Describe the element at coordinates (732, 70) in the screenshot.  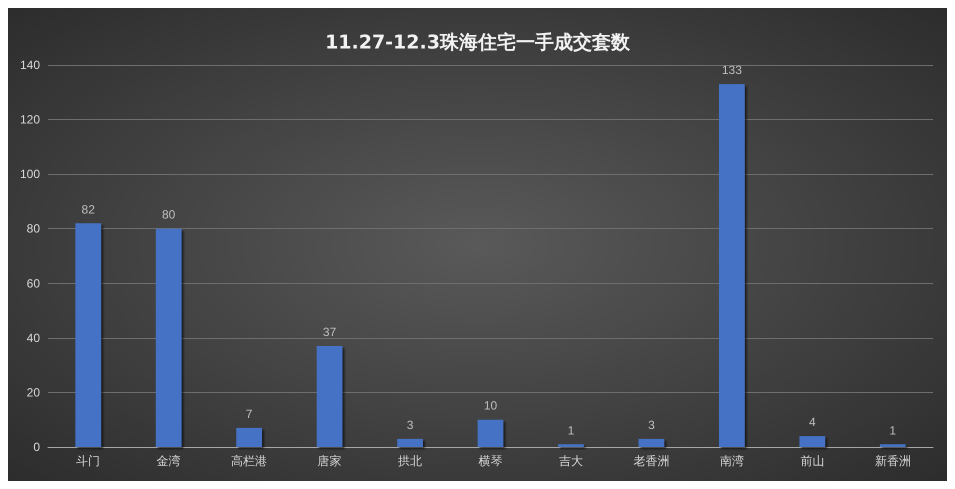
I see `data-label: 133` at that location.